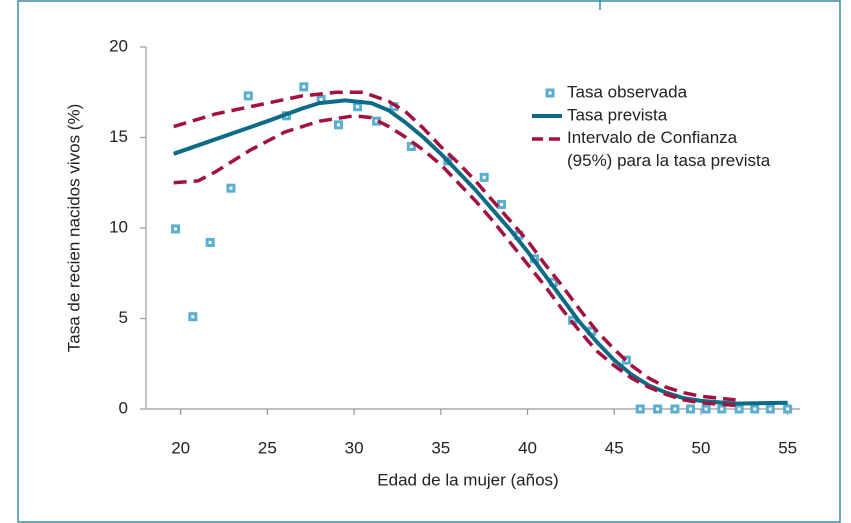  Describe the element at coordinates (787, 447) in the screenshot. I see `x-tick-label: 55` at that location.